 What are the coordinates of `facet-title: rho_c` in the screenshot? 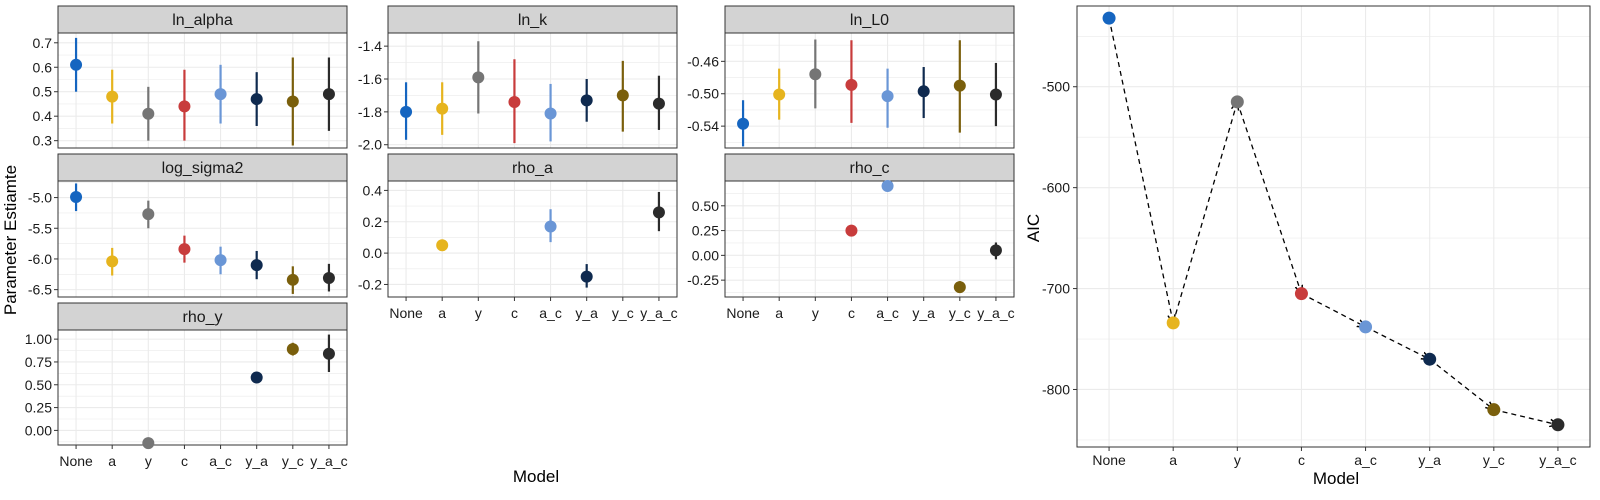 It's located at (869, 168).